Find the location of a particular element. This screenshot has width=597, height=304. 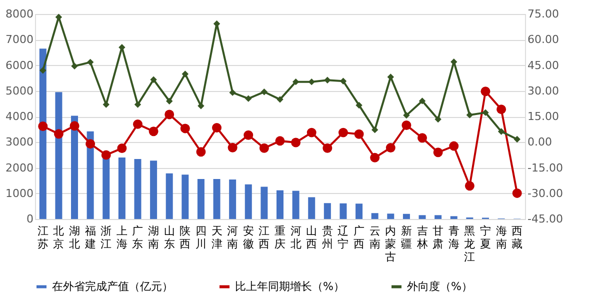

x-tick-label: 内蒙古 is located at coordinates (390, 244).